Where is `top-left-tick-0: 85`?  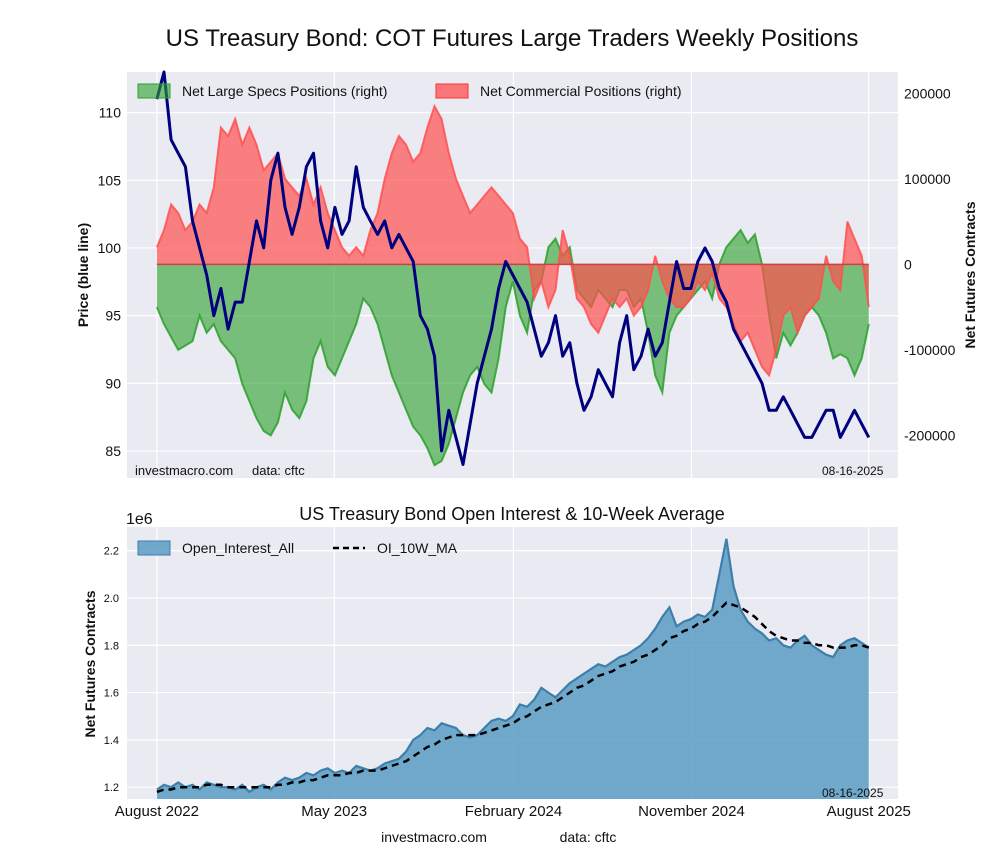 top-left-tick-0: 85 is located at coordinates (113, 451).